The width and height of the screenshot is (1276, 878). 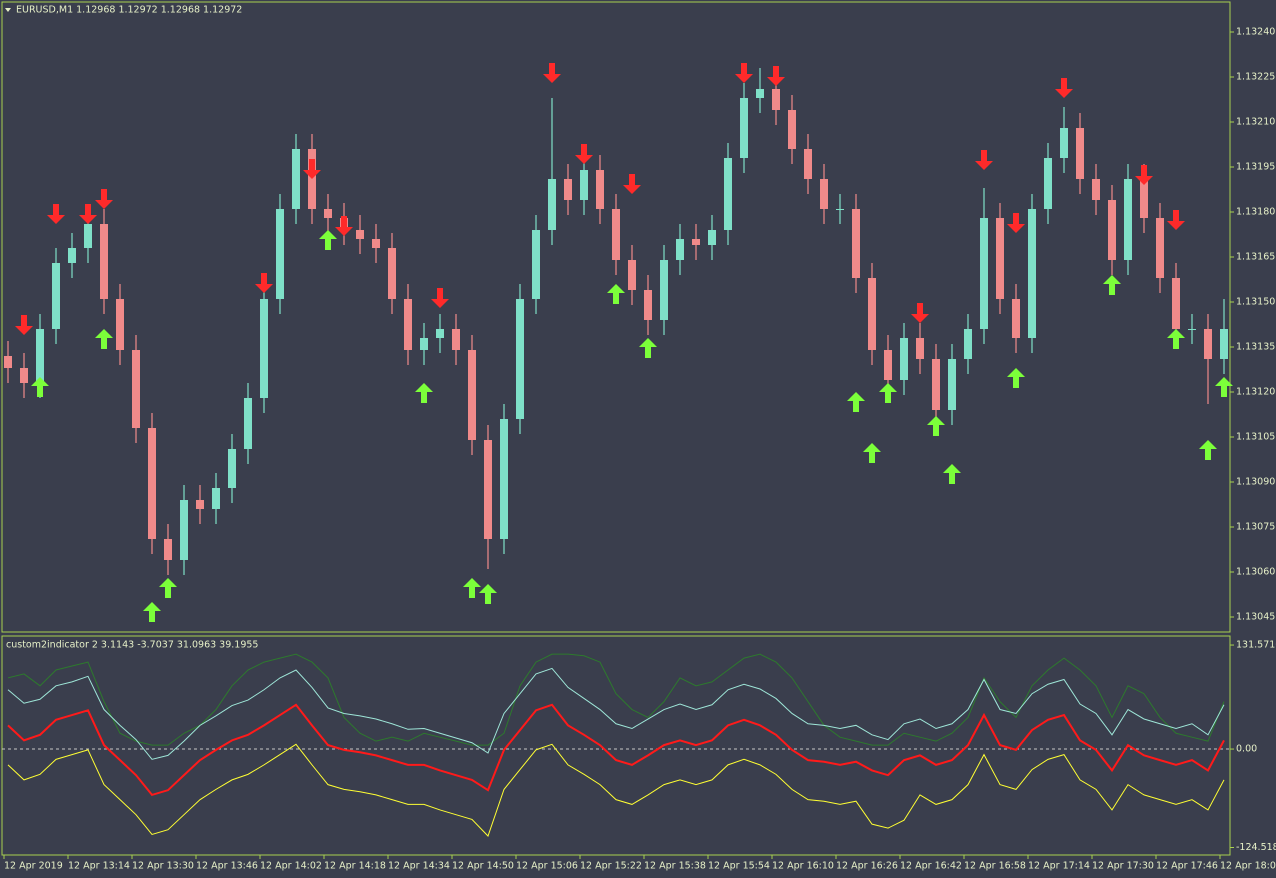 I want to click on y-tick-label: 1.13135, so click(x=1255, y=347).